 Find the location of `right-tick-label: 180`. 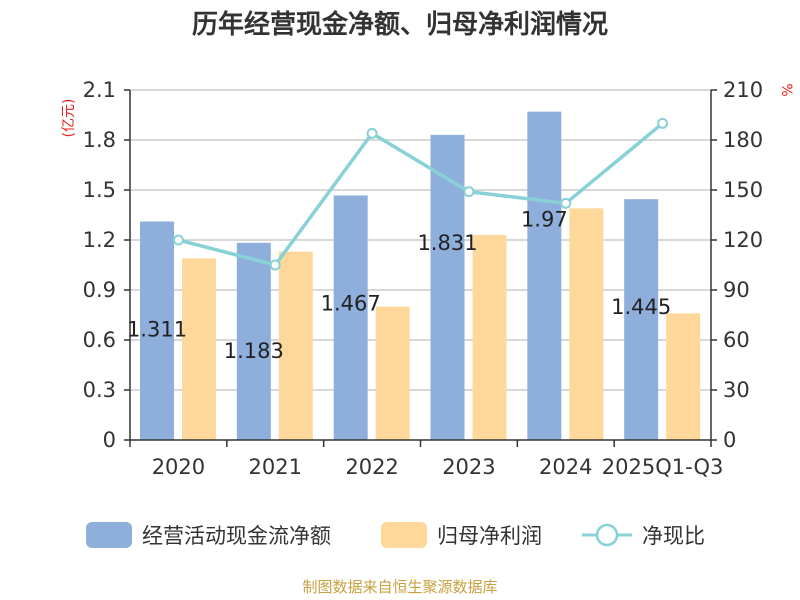

right-tick-label: 180 is located at coordinates (743, 140).